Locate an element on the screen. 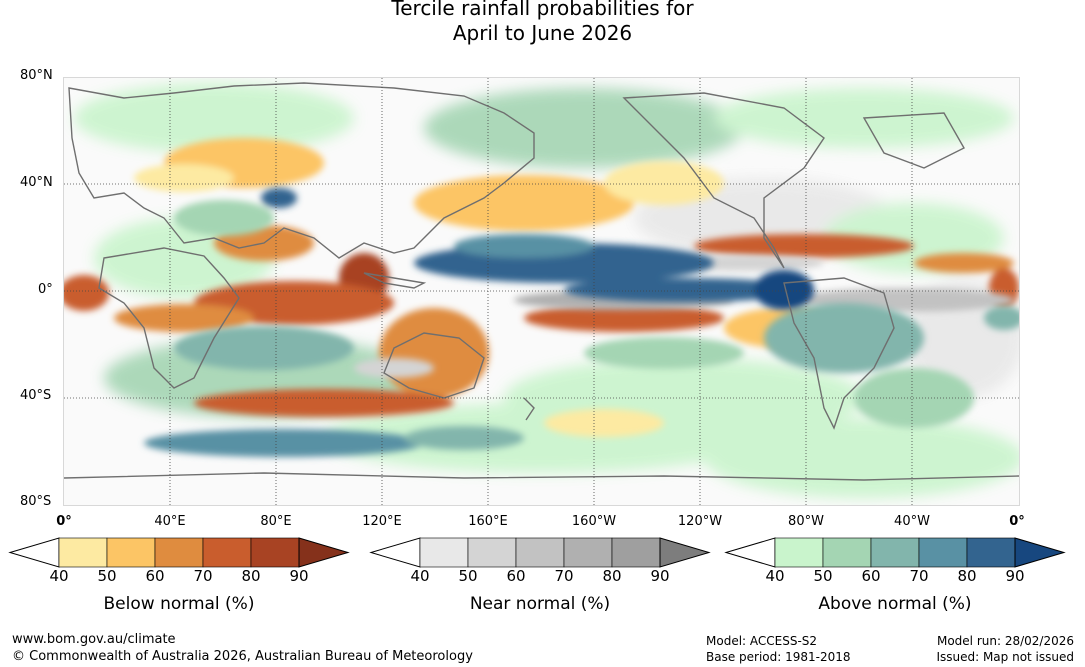 The height and width of the screenshot is (667, 1085). legend-above-tick-50: 50 is located at coordinates (823, 576).